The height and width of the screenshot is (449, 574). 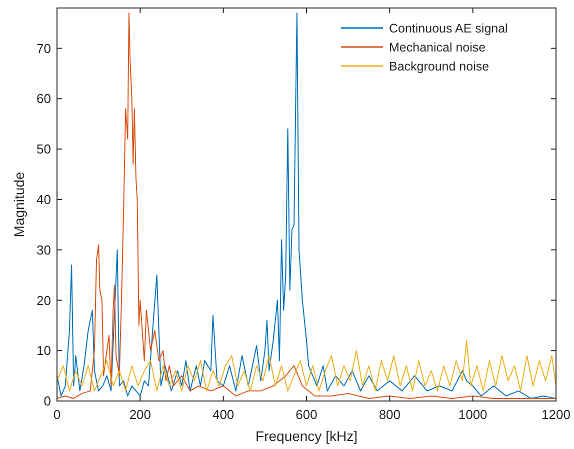 I want to click on x-tick-label: 1200, so click(x=556, y=414).